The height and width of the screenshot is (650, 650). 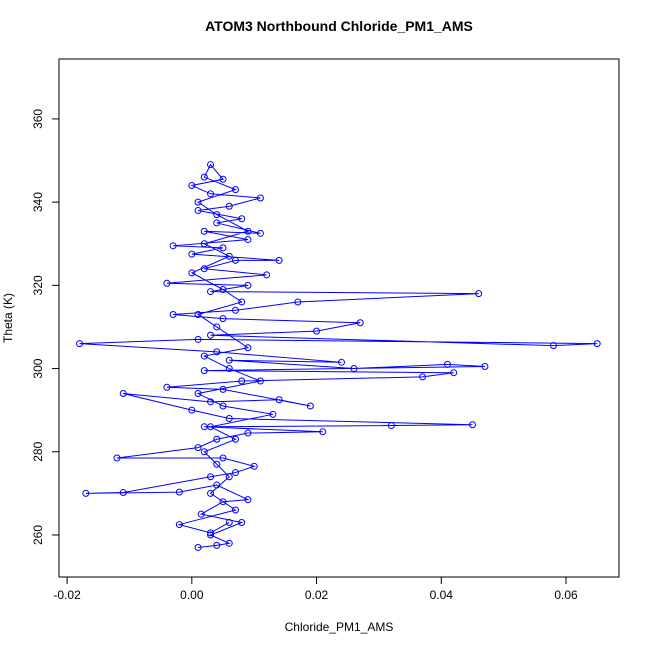 I want to click on y-axis-label: Theta (K), so click(x=8, y=318).